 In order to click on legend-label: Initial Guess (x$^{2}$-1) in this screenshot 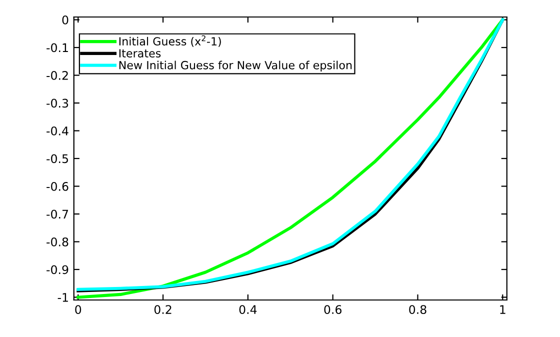, I will do `click(170, 41)`.